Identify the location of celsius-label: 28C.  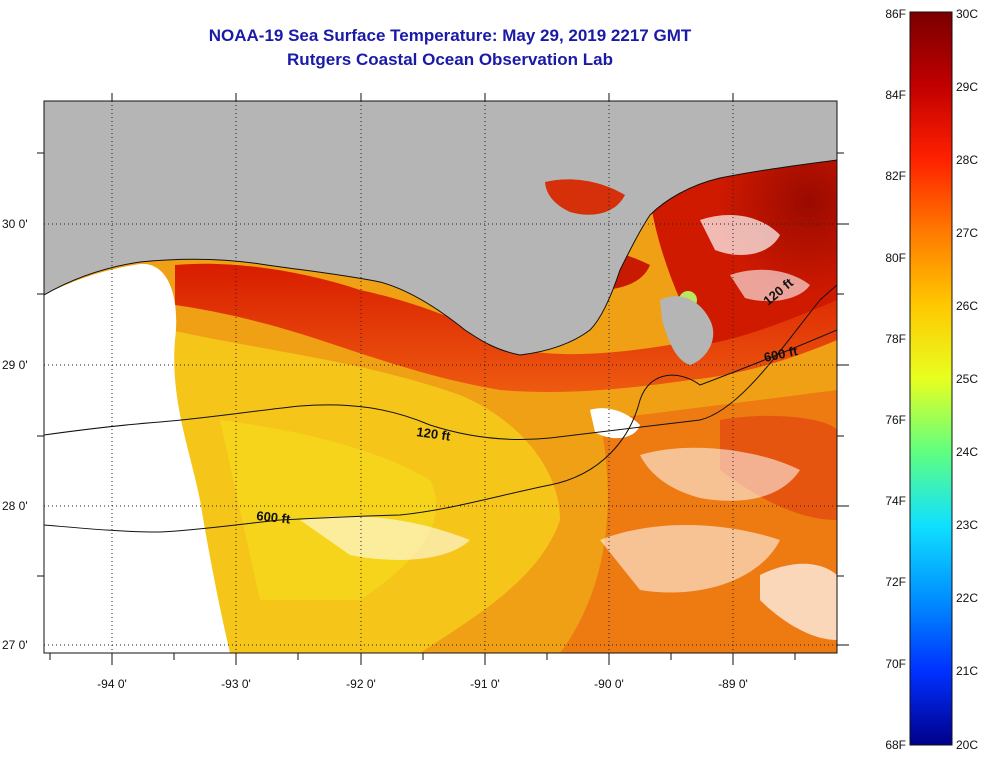
(967, 160).